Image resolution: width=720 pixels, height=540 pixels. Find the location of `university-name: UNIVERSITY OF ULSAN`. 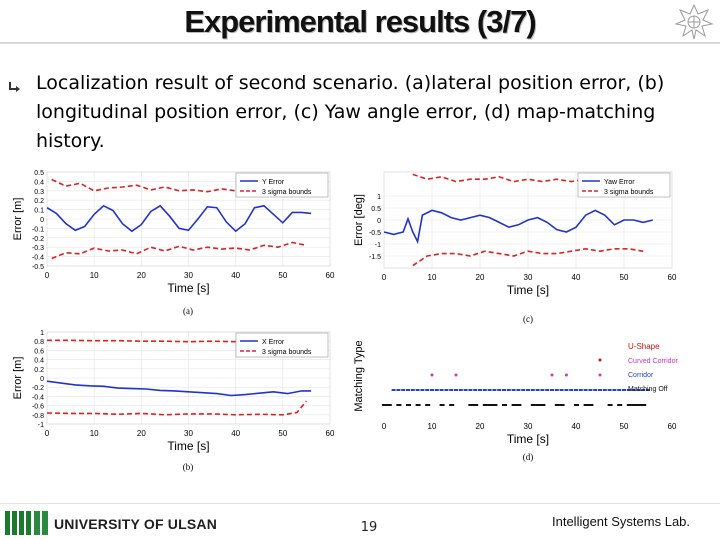

university-name: UNIVERSITY OF ULSAN is located at coordinates (136, 524).